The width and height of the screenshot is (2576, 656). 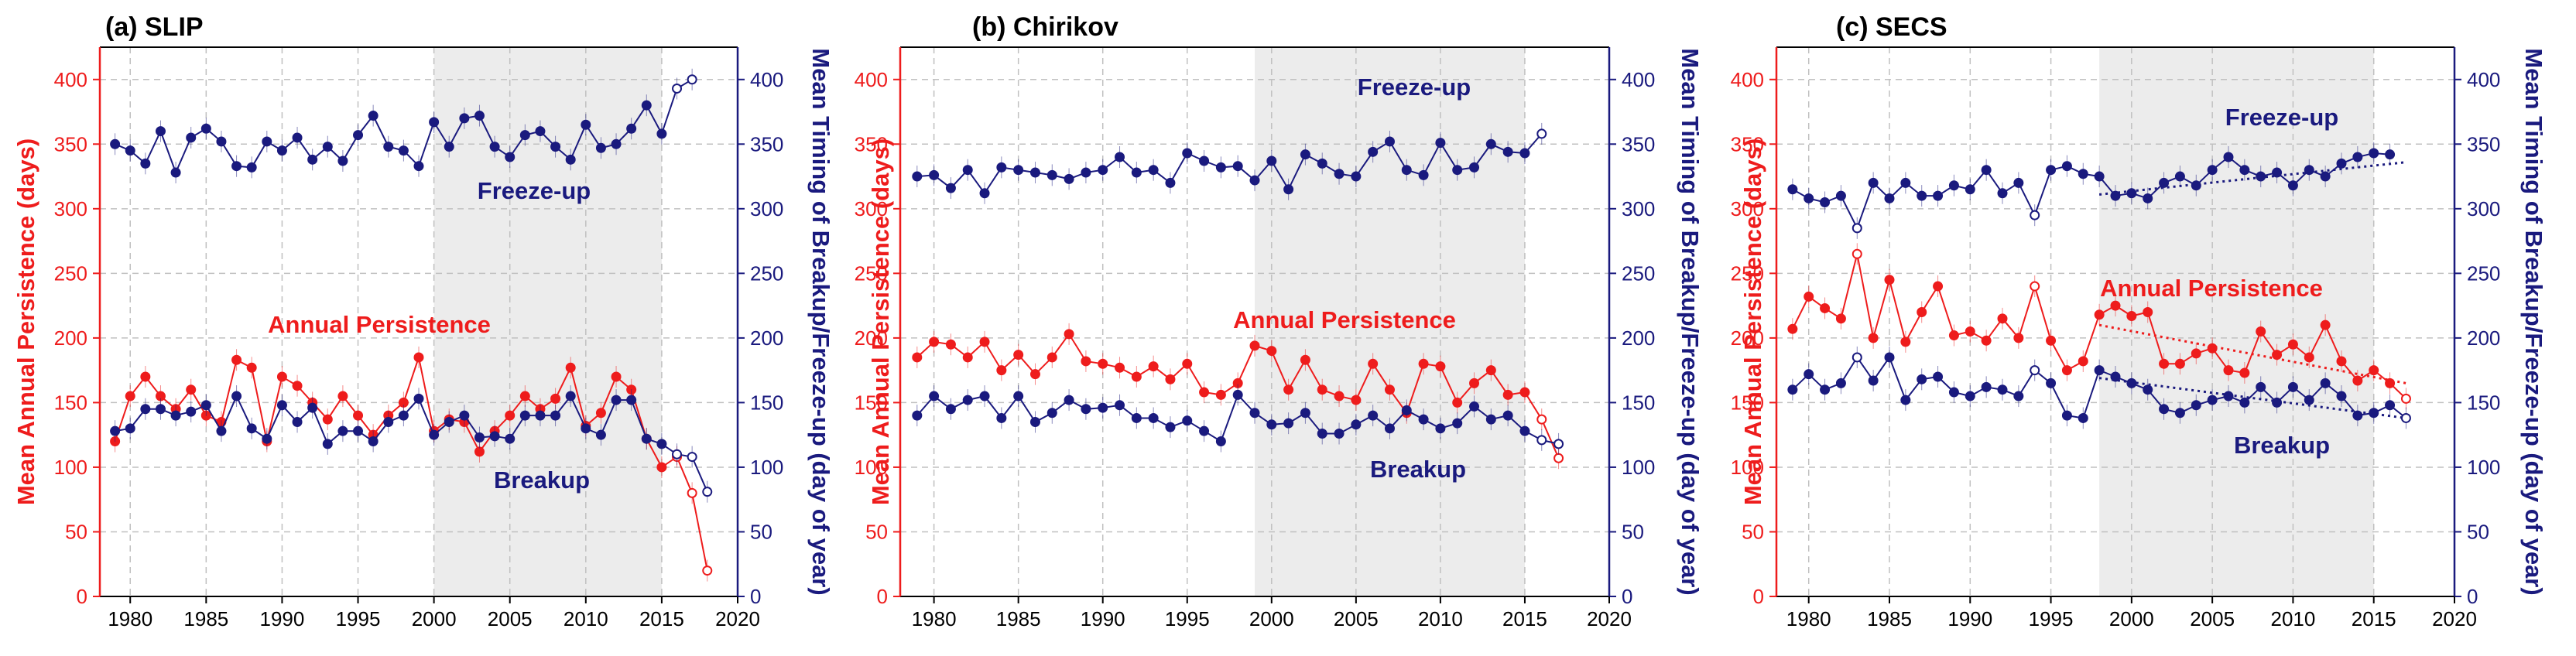 I want to click on right-y-tick-label: 300, so click(x=1638, y=209).